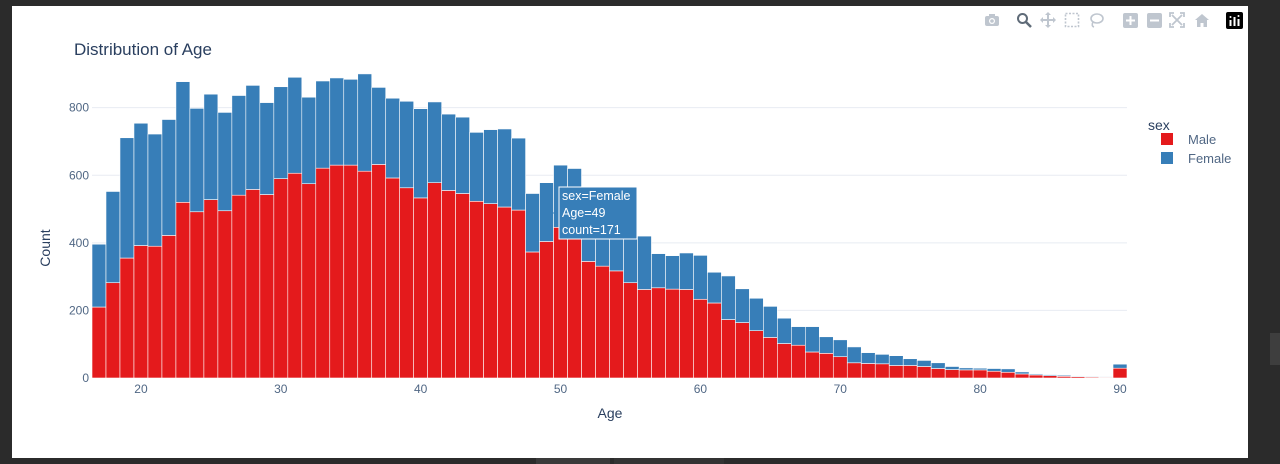 Image resolution: width=1280 pixels, height=464 pixels. I want to click on scrollbar-thumb, so click(1275, 349).